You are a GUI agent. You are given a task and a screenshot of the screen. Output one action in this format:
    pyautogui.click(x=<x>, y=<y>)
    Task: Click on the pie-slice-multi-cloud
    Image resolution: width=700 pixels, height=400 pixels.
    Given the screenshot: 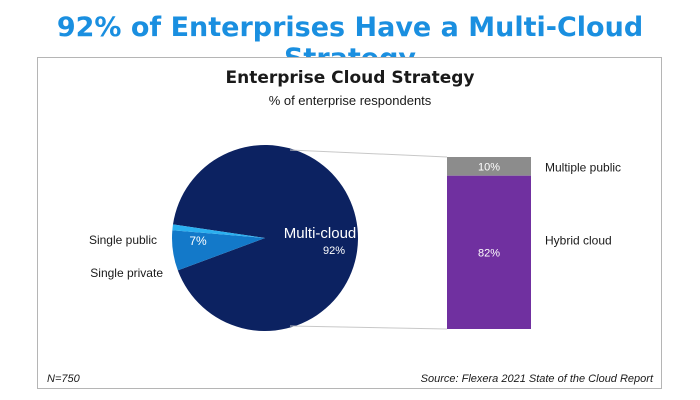 What is the action you would take?
    pyautogui.click(x=266, y=238)
    